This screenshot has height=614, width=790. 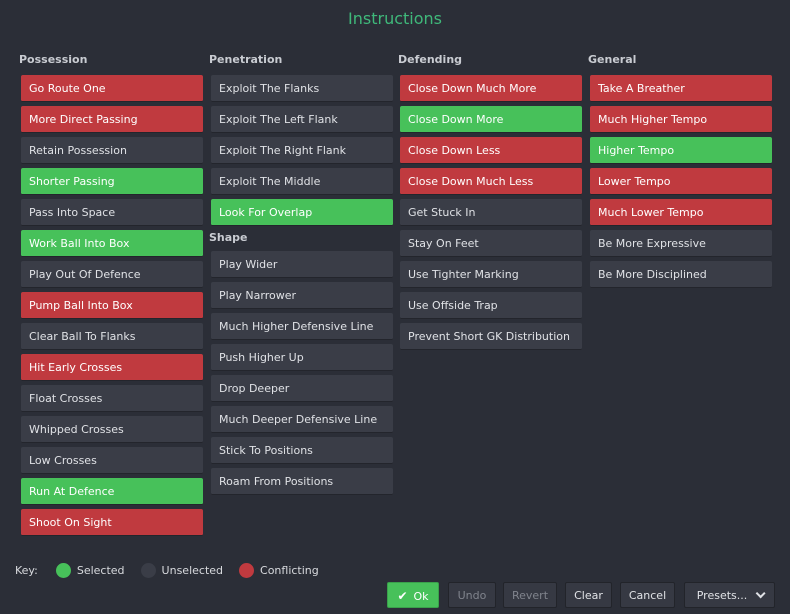 I want to click on instruction-take-a-breather: Take A Breather, so click(x=681, y=88).